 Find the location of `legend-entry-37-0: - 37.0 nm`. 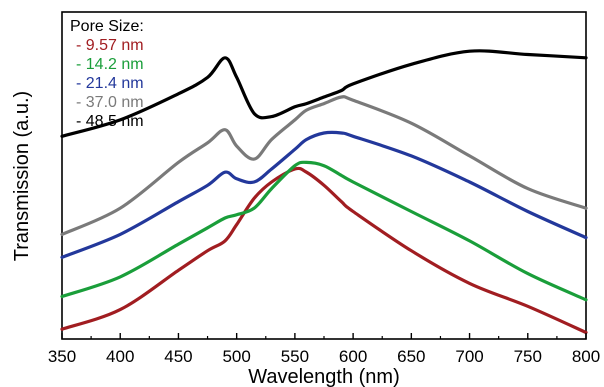

legend-entry-37-0: - 37.0 nm is located at coordinates (110, 102).